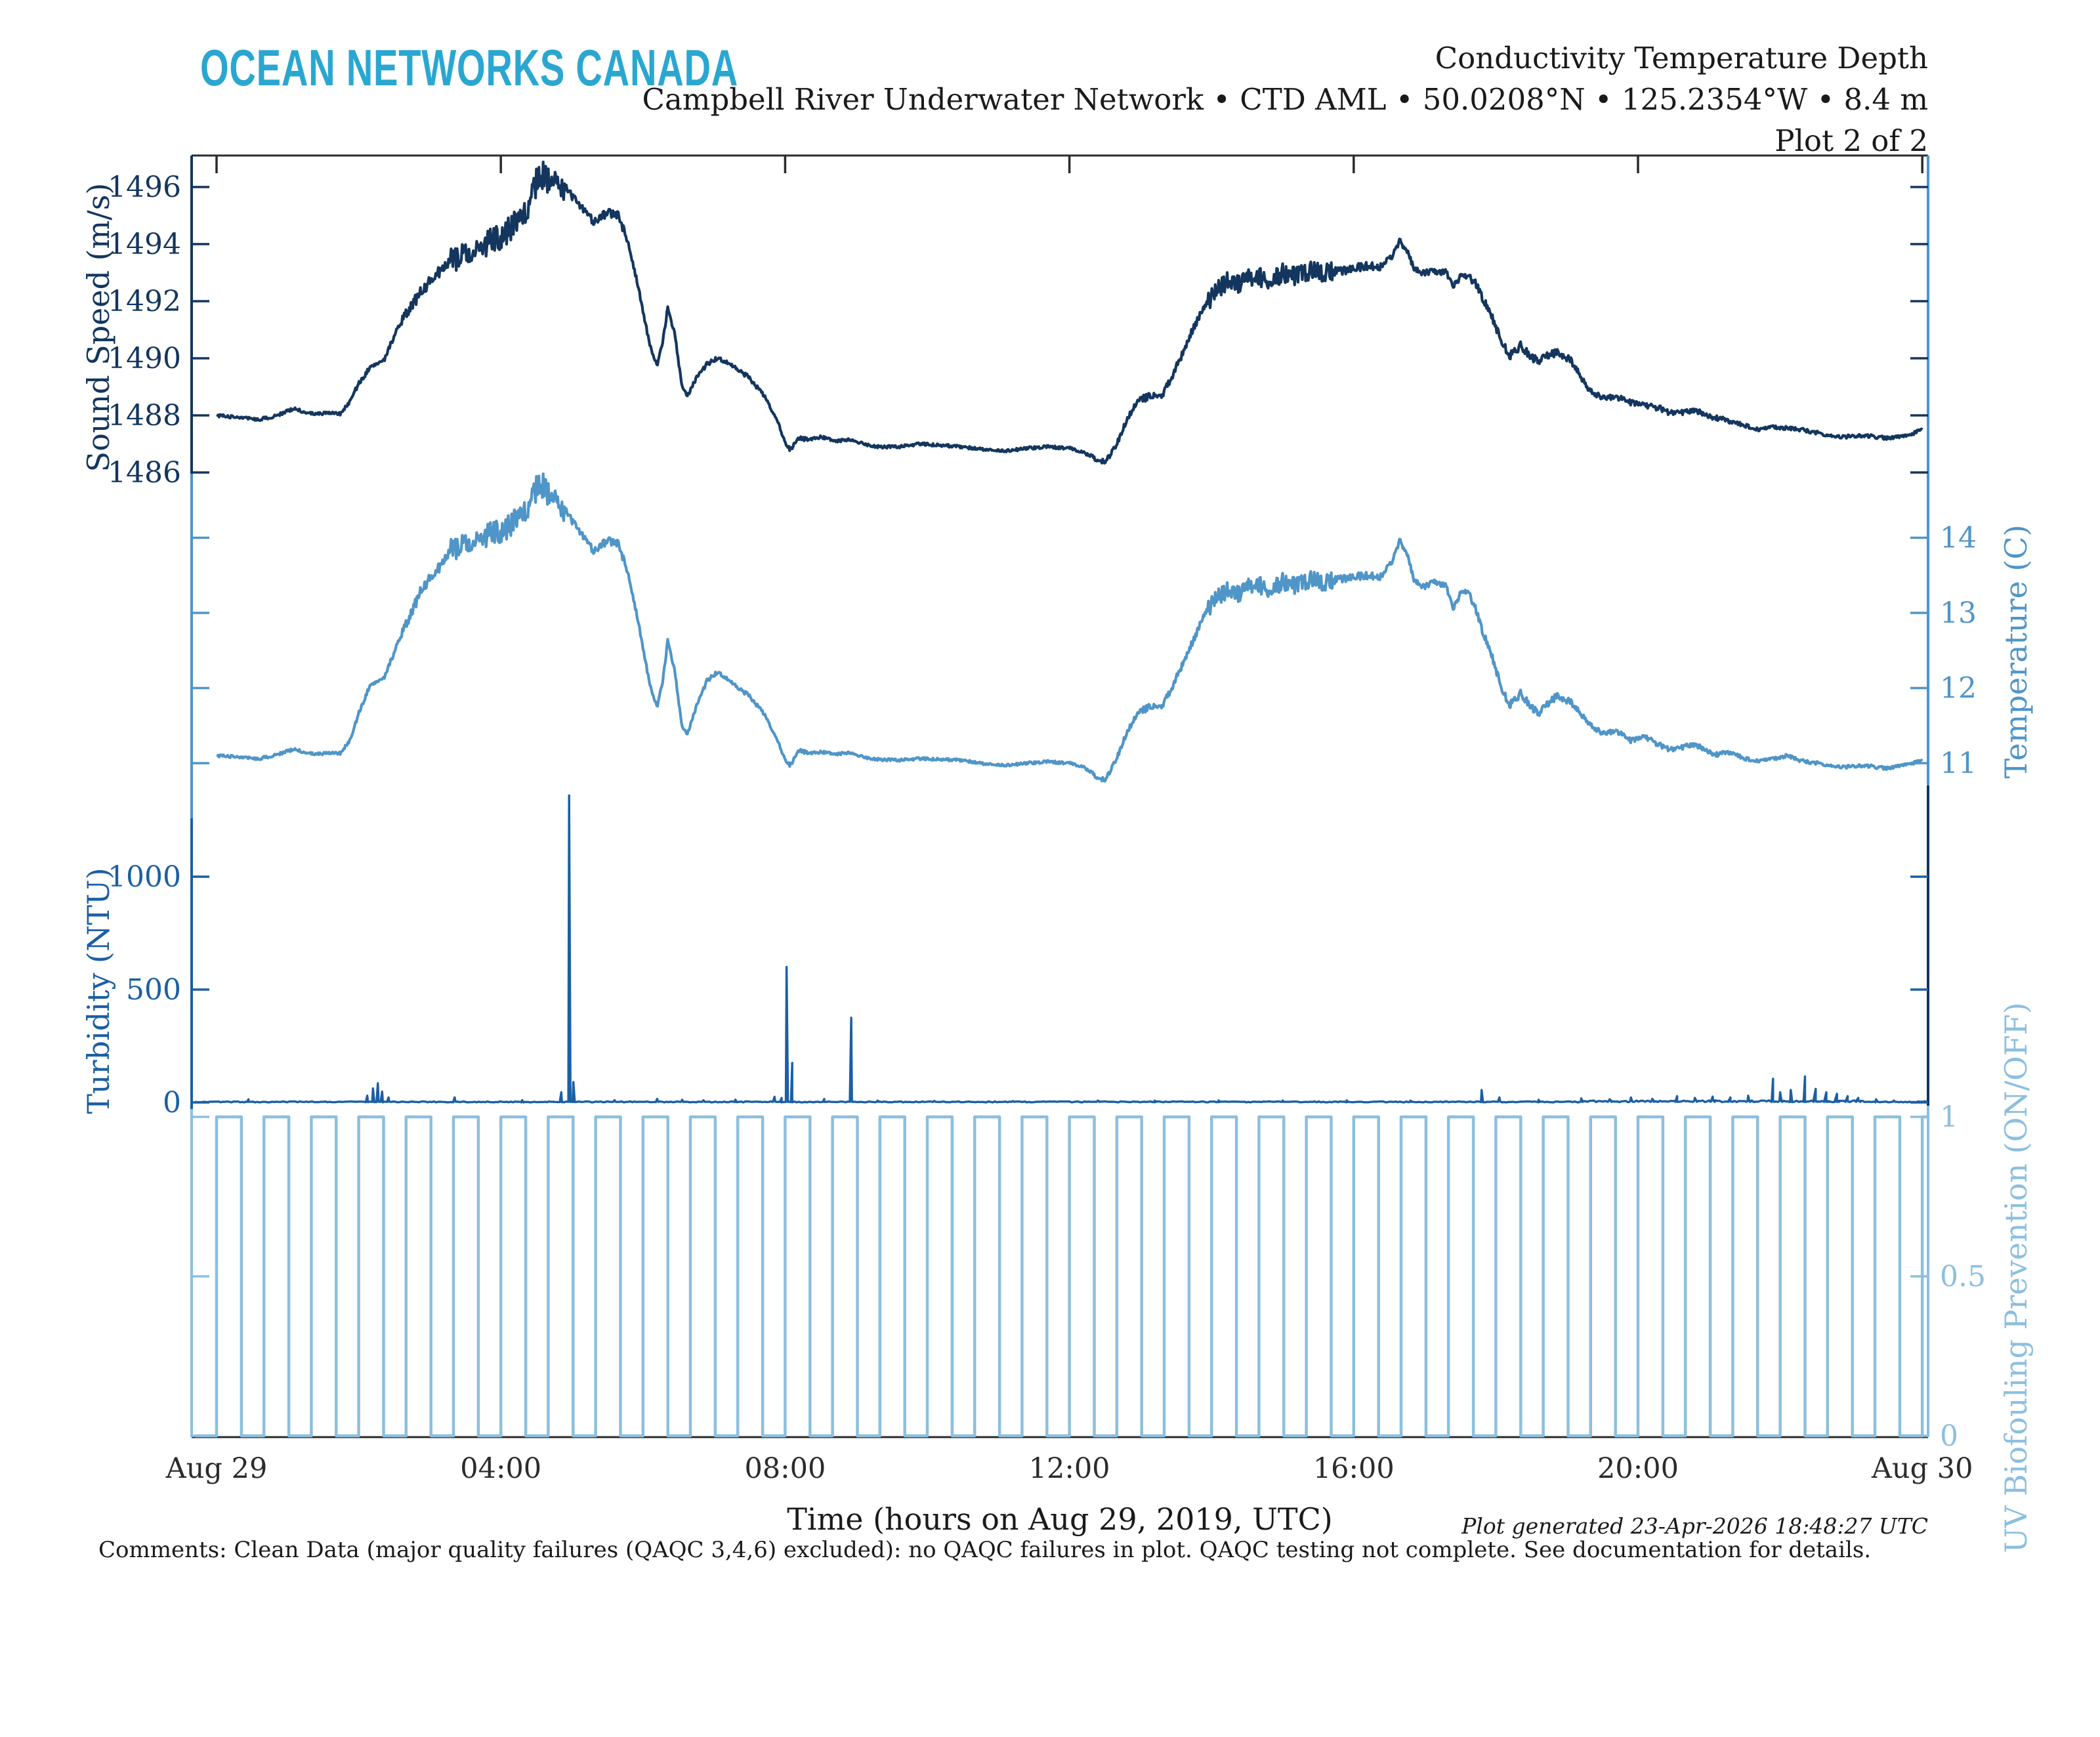  Describe the element at coordinates (1069, 313) in the screenshot. I see `sound-speed-curve` at that location.